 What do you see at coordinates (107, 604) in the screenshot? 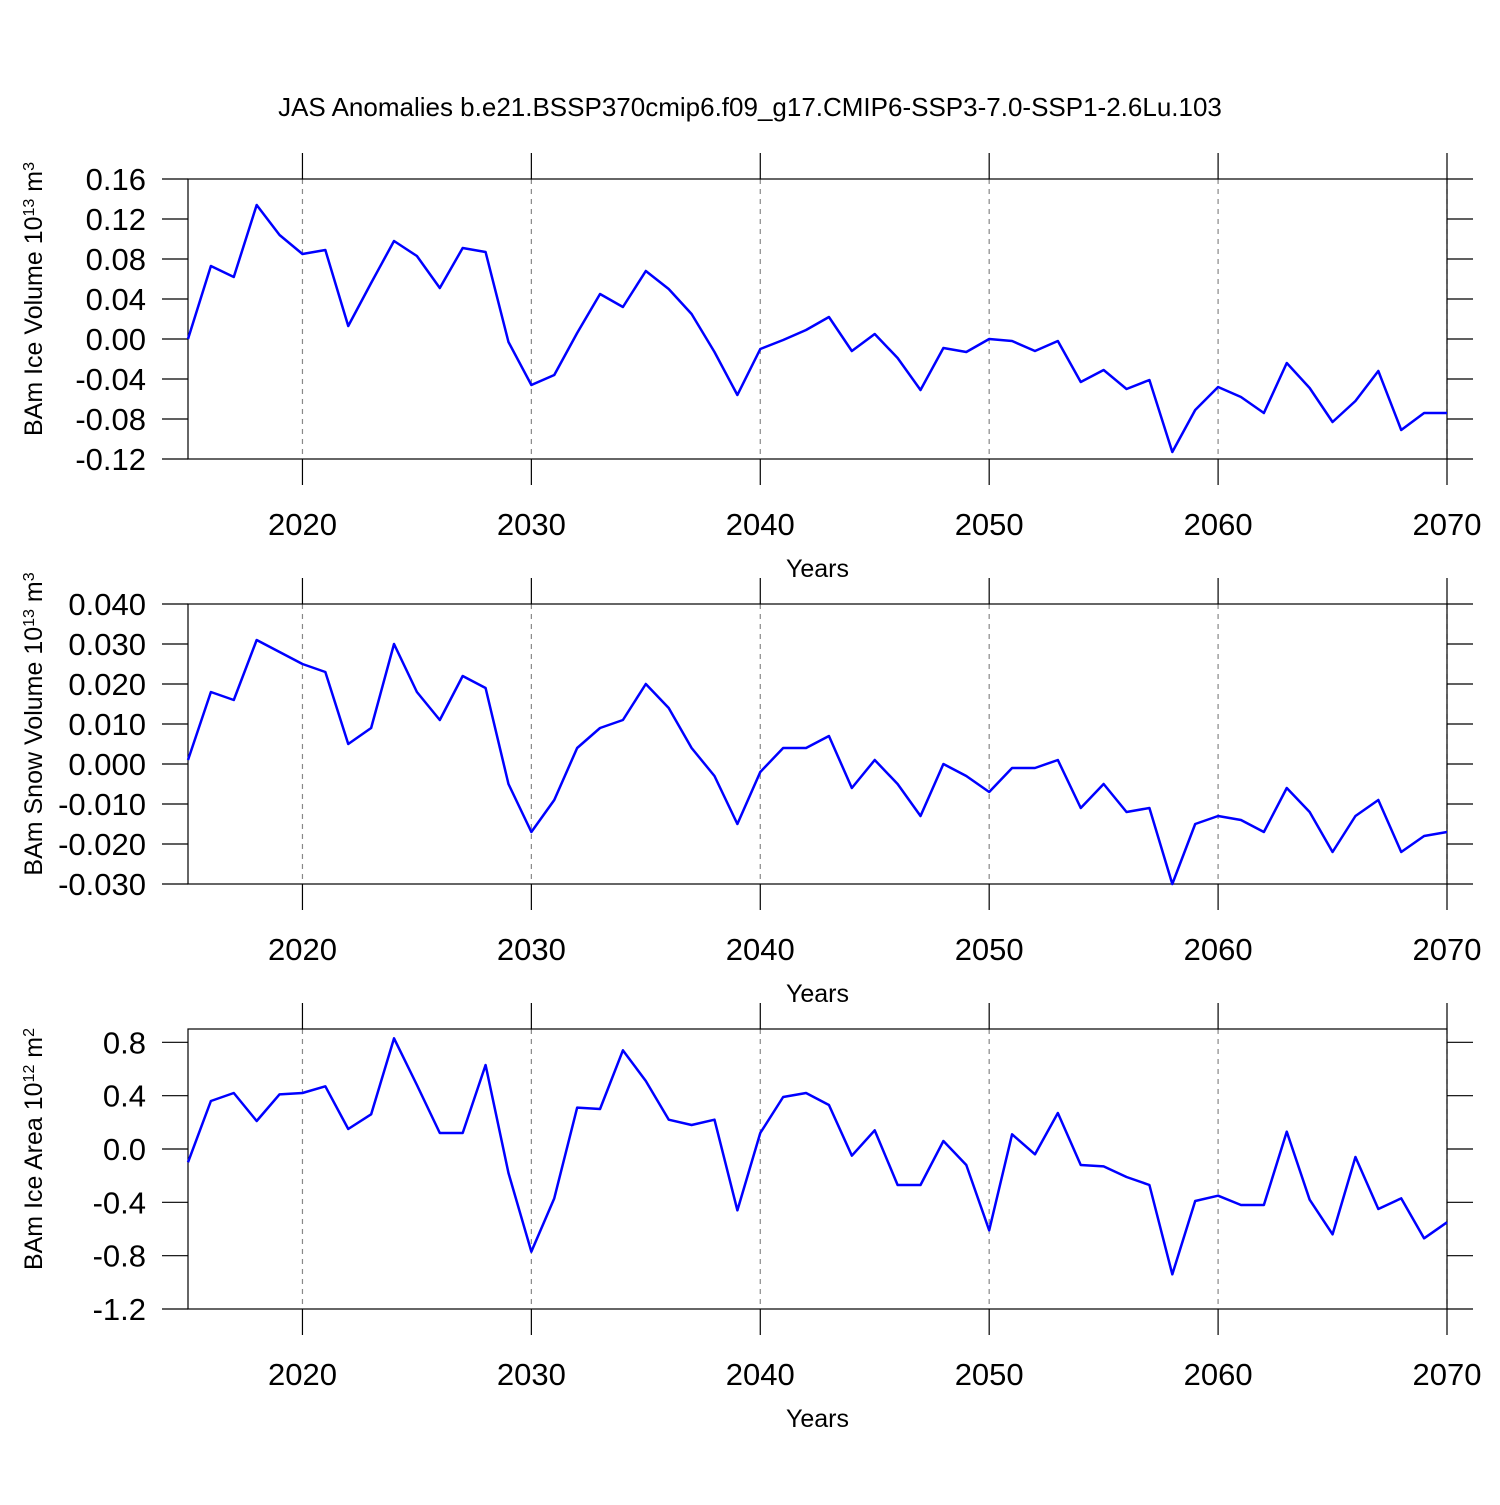
I see `y-tick-label: 0.040` at bounding box center [107, 604].